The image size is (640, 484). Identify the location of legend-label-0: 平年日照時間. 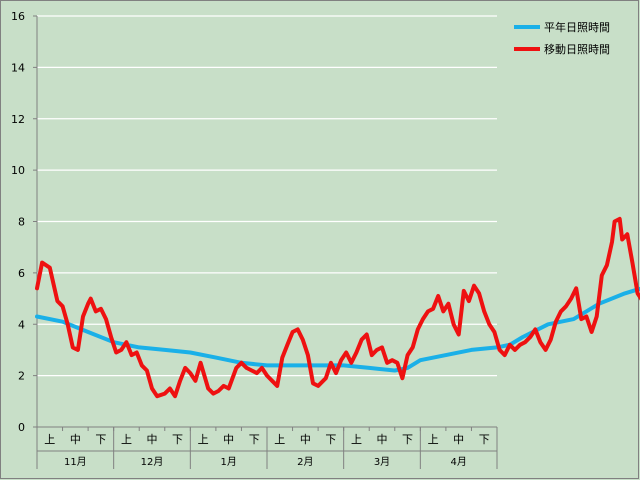
(577, 27).